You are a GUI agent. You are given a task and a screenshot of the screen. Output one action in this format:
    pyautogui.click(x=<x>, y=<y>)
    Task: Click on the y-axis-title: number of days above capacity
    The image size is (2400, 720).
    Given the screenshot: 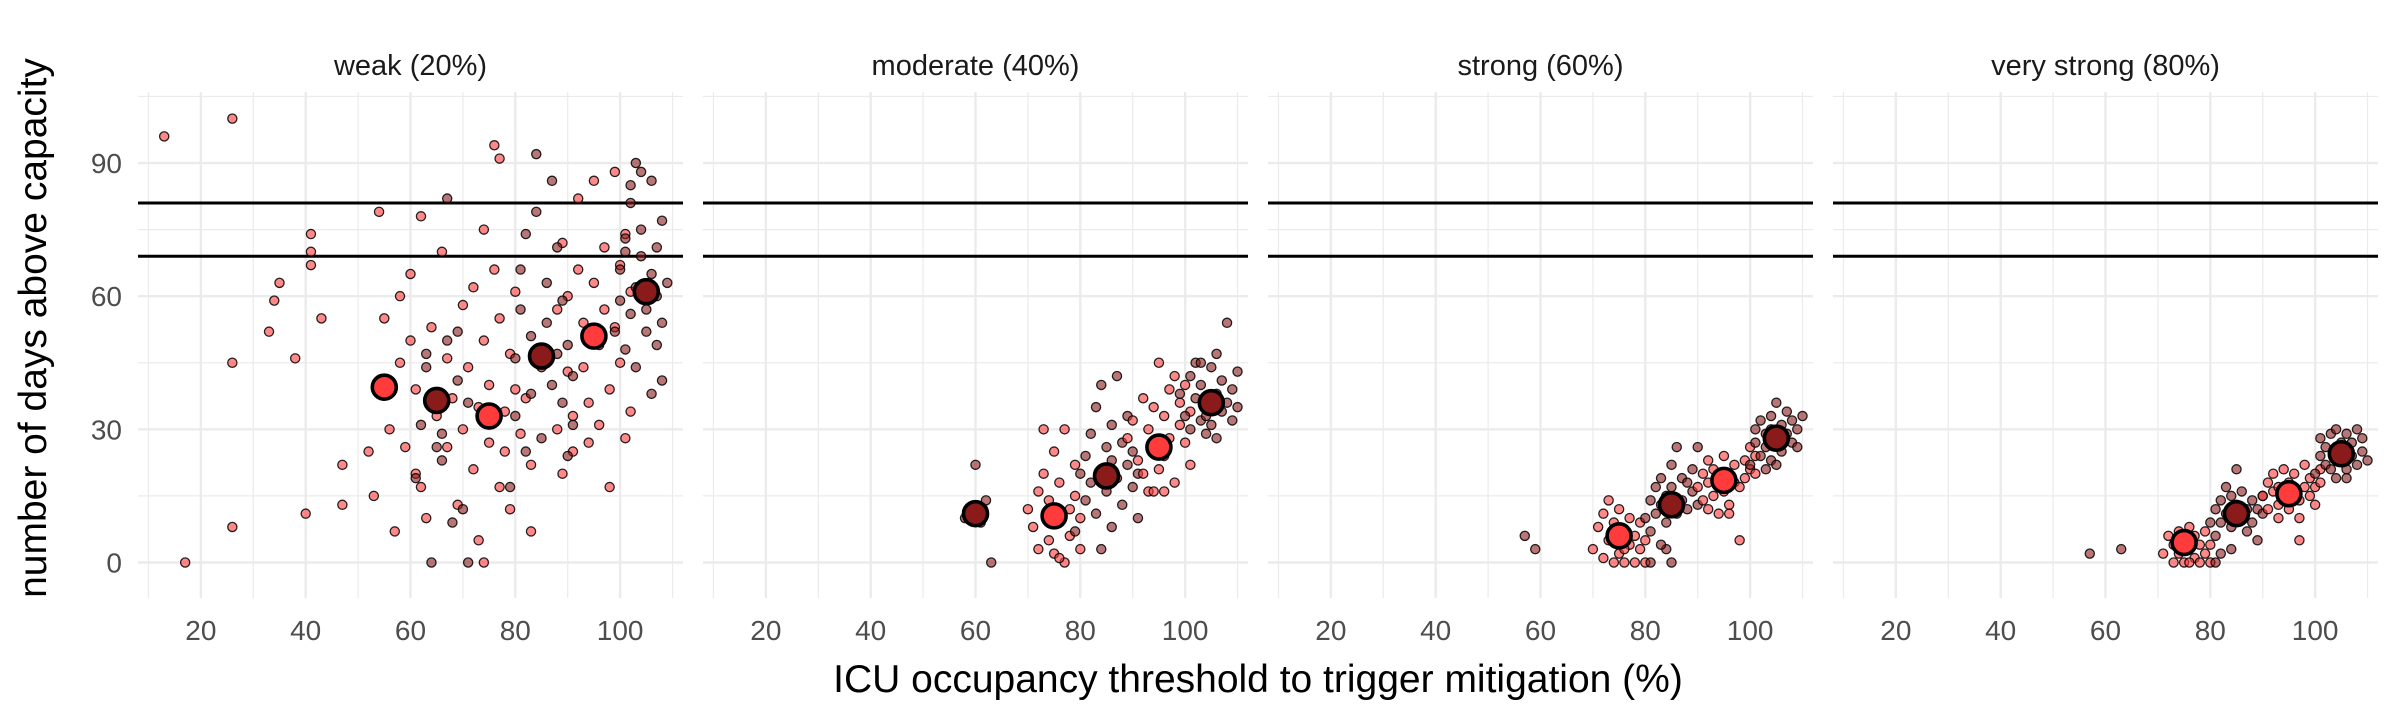 What is the action you would take?
    pyautogui.click(x=33, y=328)
    